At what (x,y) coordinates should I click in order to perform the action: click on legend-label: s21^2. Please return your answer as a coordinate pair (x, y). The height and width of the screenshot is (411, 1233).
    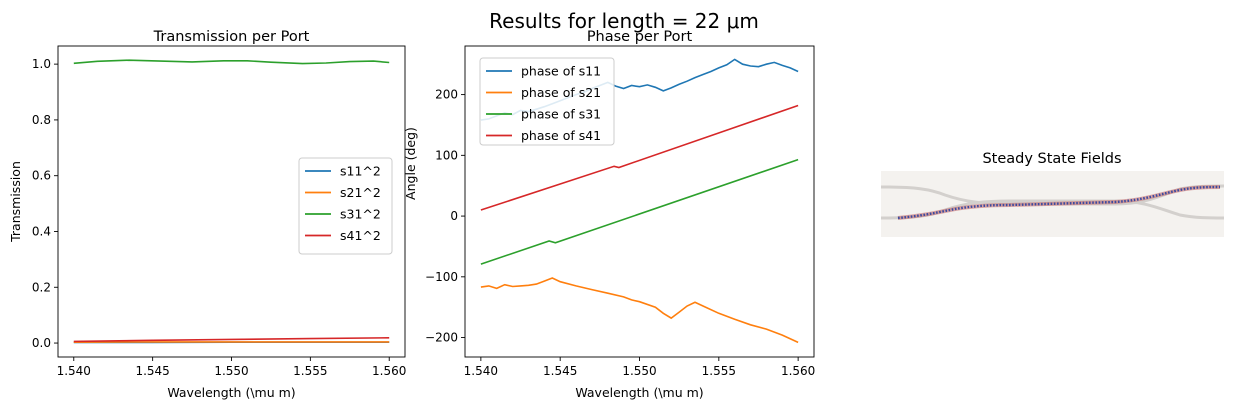
    Looking at the image, I should click on (360, 192).